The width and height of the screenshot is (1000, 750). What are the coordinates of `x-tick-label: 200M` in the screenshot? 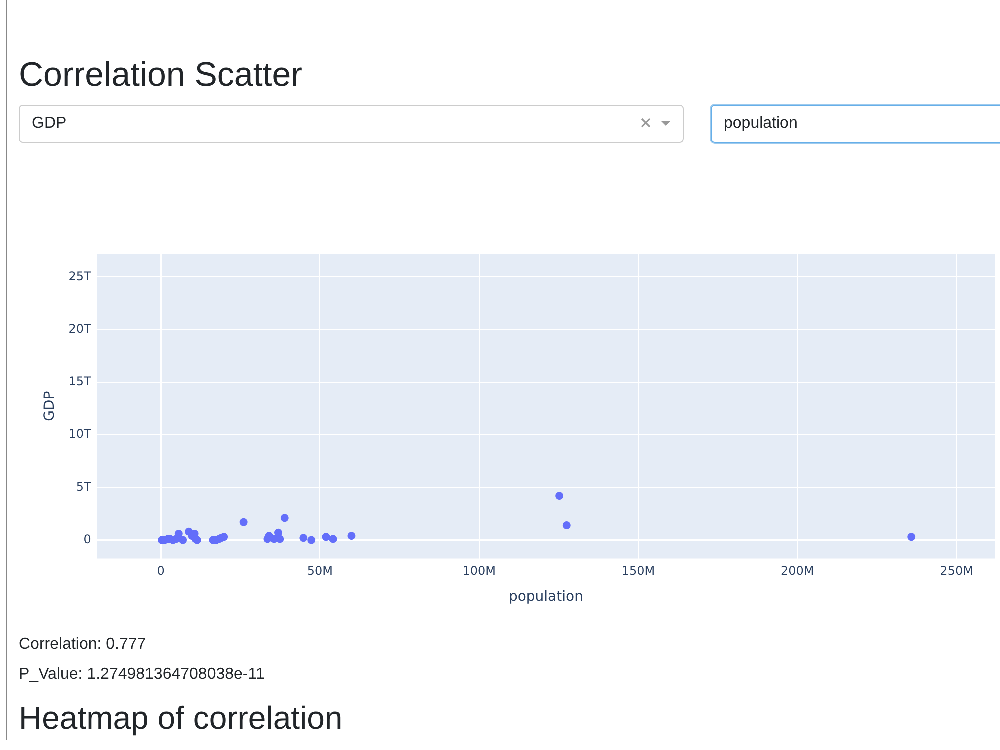 It's located at (797, 571).